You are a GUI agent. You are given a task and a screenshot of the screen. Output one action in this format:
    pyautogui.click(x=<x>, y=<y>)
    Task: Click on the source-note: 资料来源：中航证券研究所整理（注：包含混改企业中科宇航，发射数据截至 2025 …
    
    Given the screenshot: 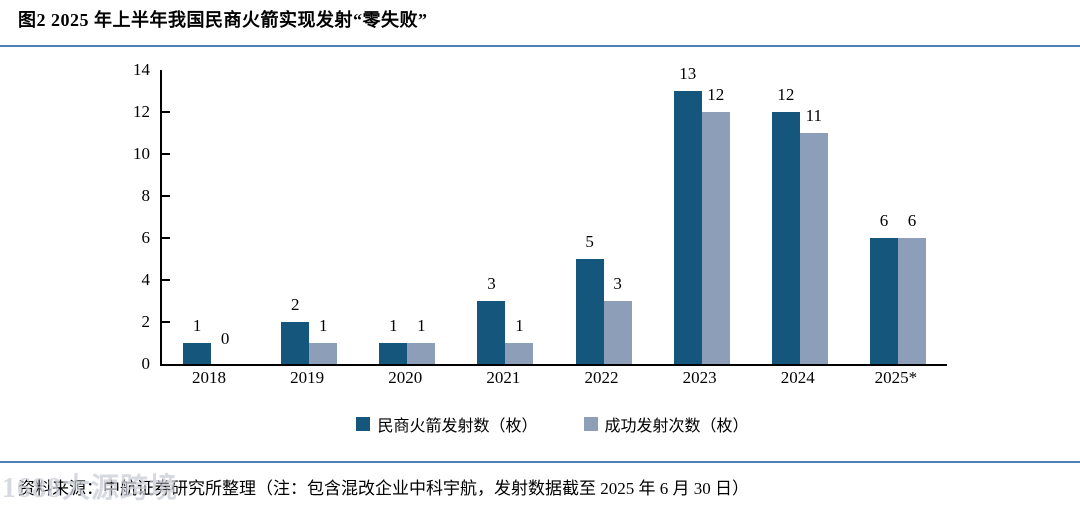 What is the action you would take?
    pyautogui.click(x=383, y=488)
    